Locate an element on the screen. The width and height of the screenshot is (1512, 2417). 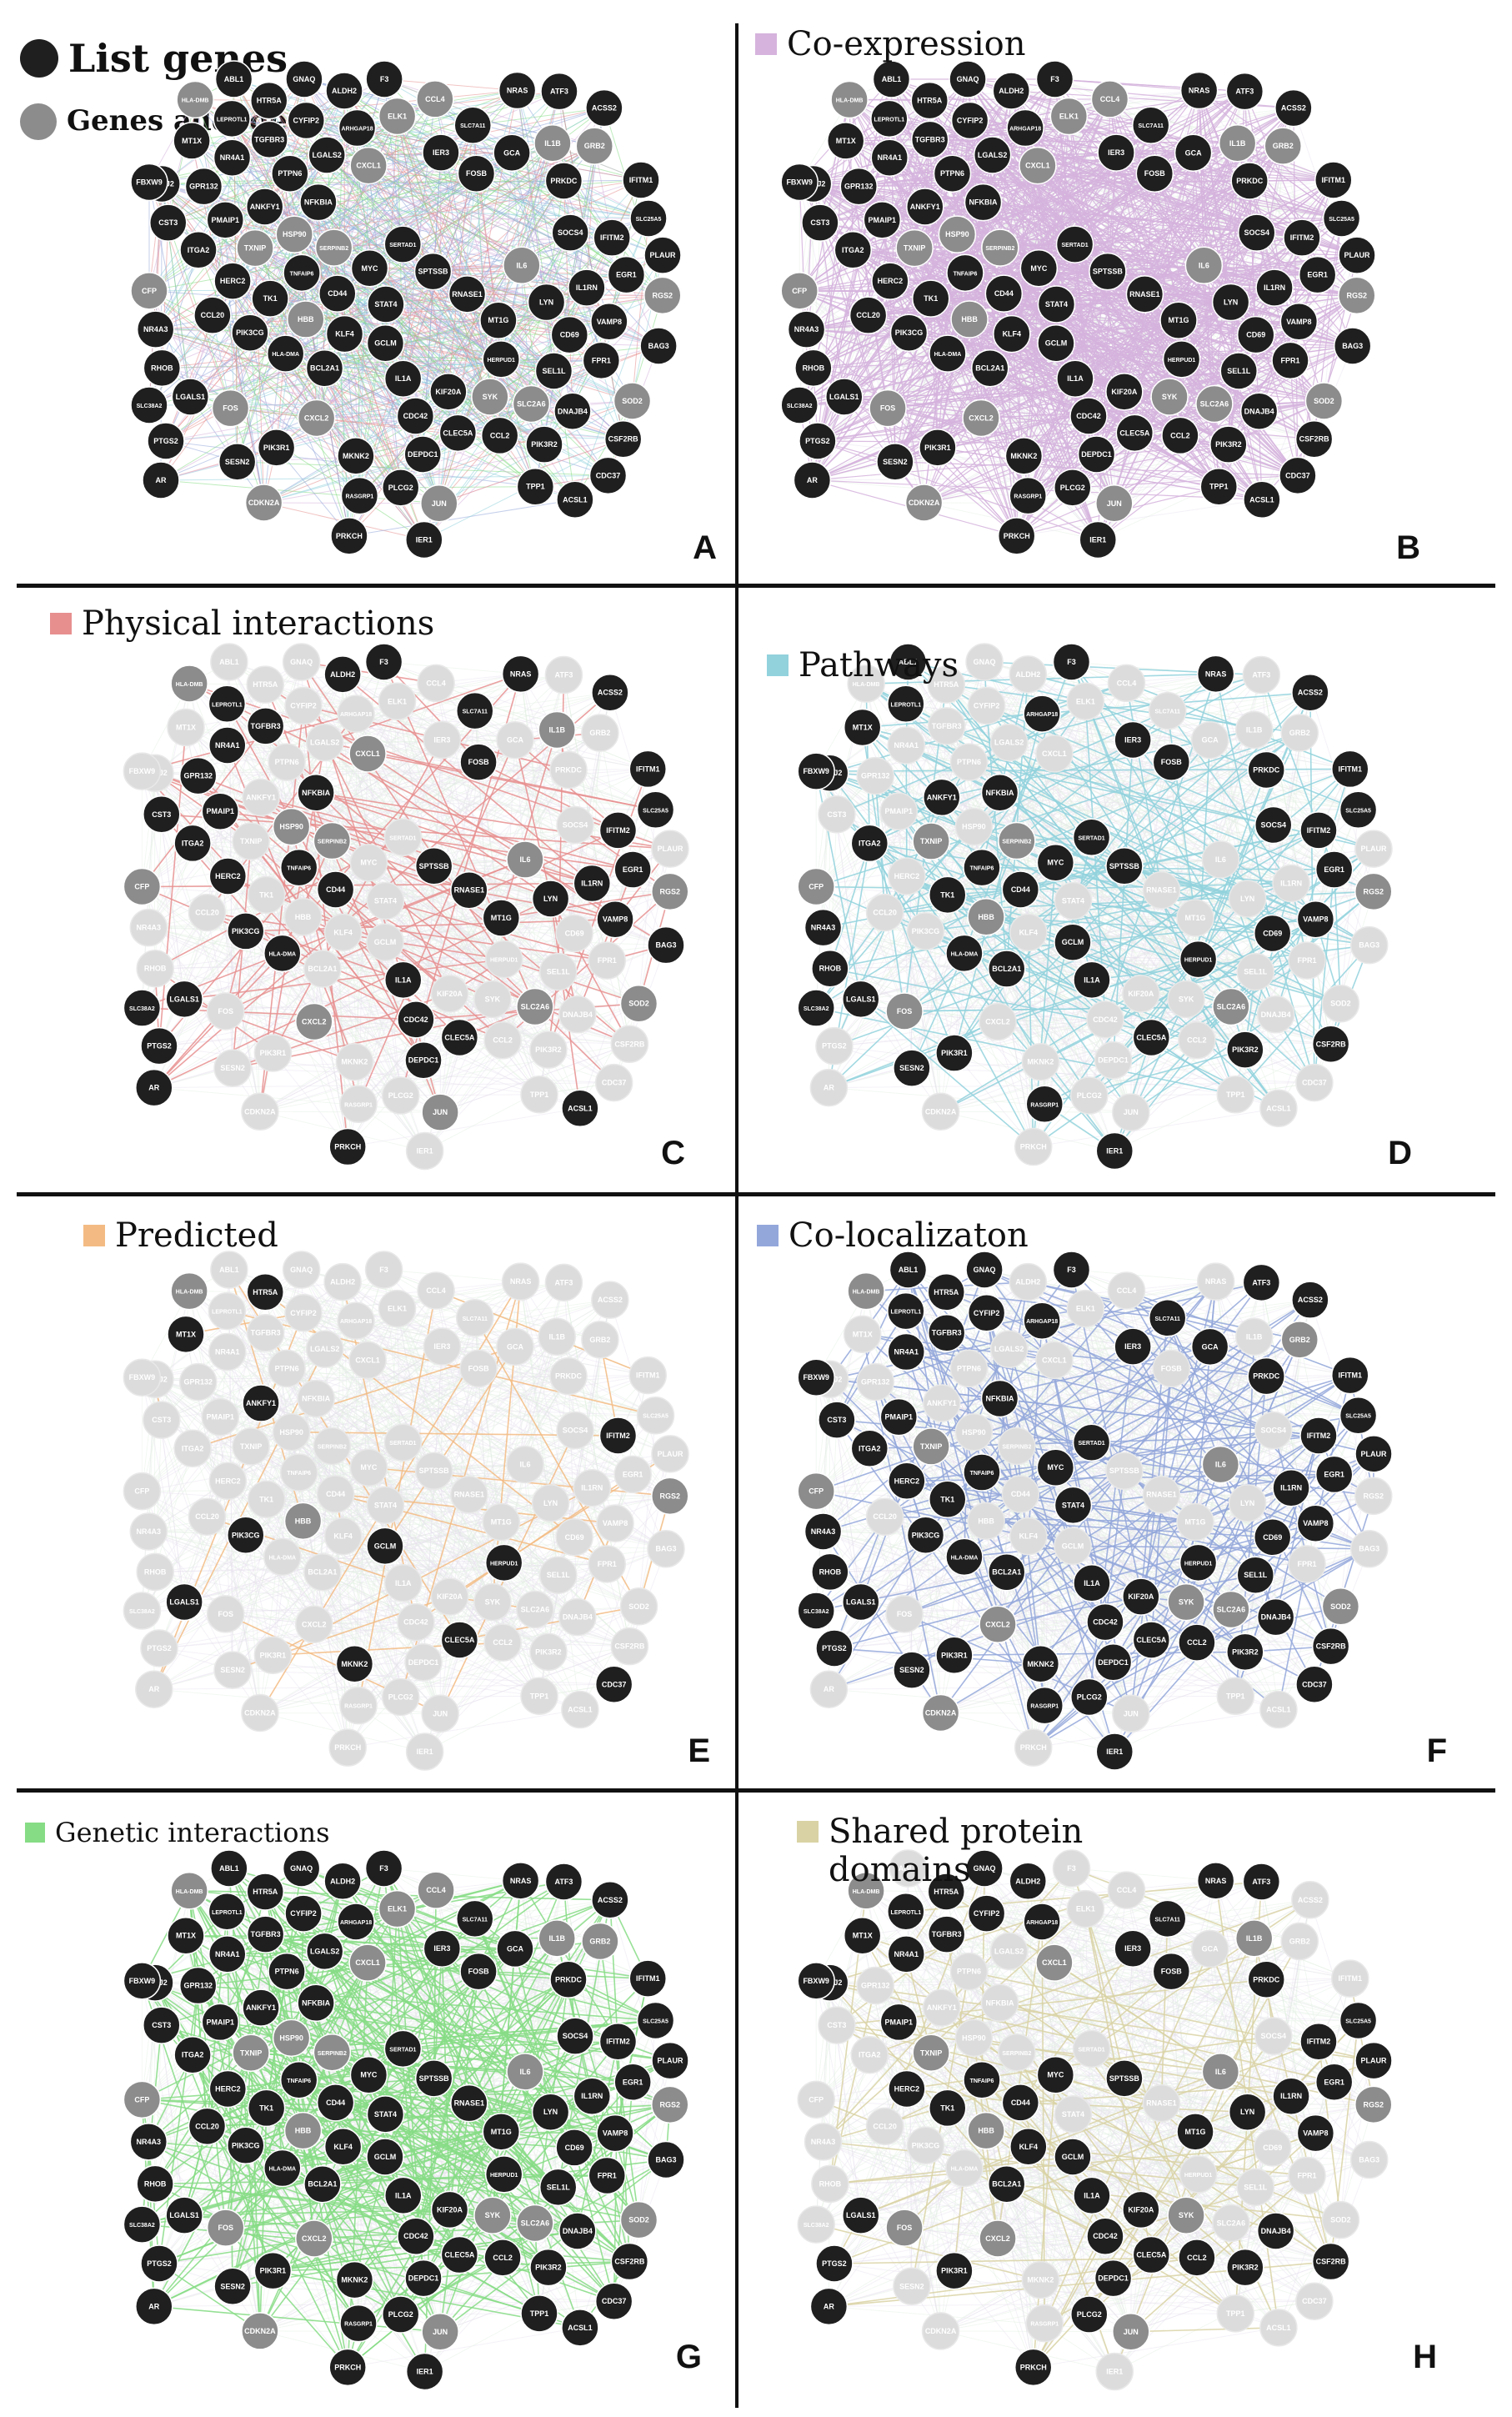
gene-node: PTGS2 is located at coordinates (166, 441).